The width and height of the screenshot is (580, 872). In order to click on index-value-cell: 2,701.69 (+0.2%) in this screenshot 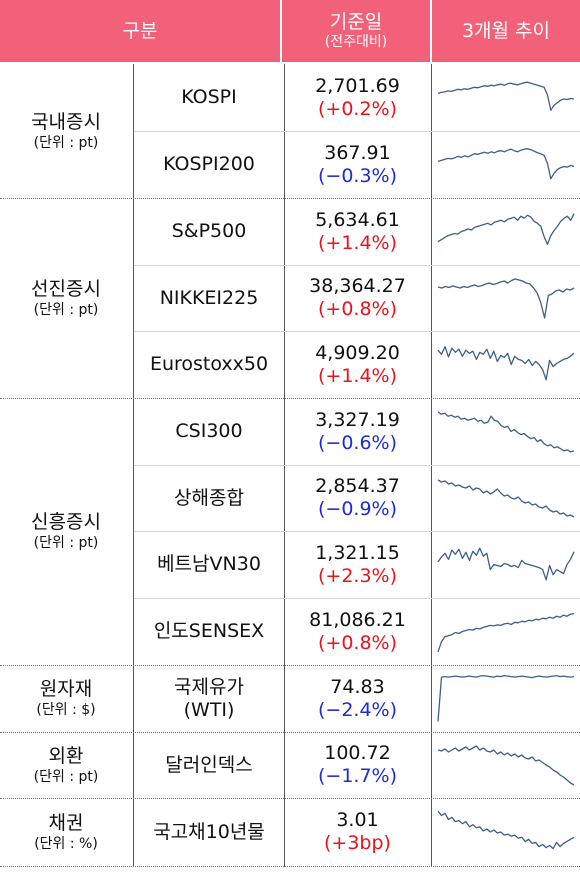, I will do `click(357, 97)`.